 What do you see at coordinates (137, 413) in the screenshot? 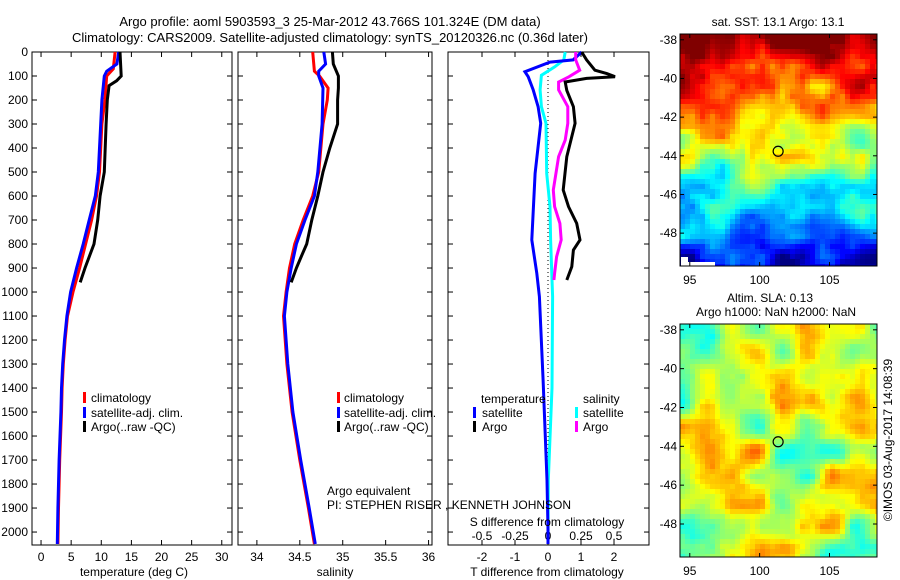
I see `legend-label: satellite-adj. clim.` at bounding box center [137, 413].